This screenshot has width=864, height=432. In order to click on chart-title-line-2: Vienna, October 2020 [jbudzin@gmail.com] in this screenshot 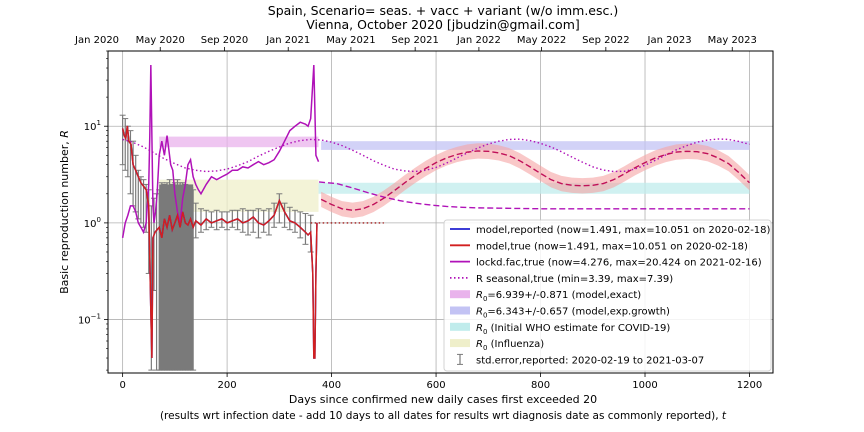, I will do `click(443, 24)`.